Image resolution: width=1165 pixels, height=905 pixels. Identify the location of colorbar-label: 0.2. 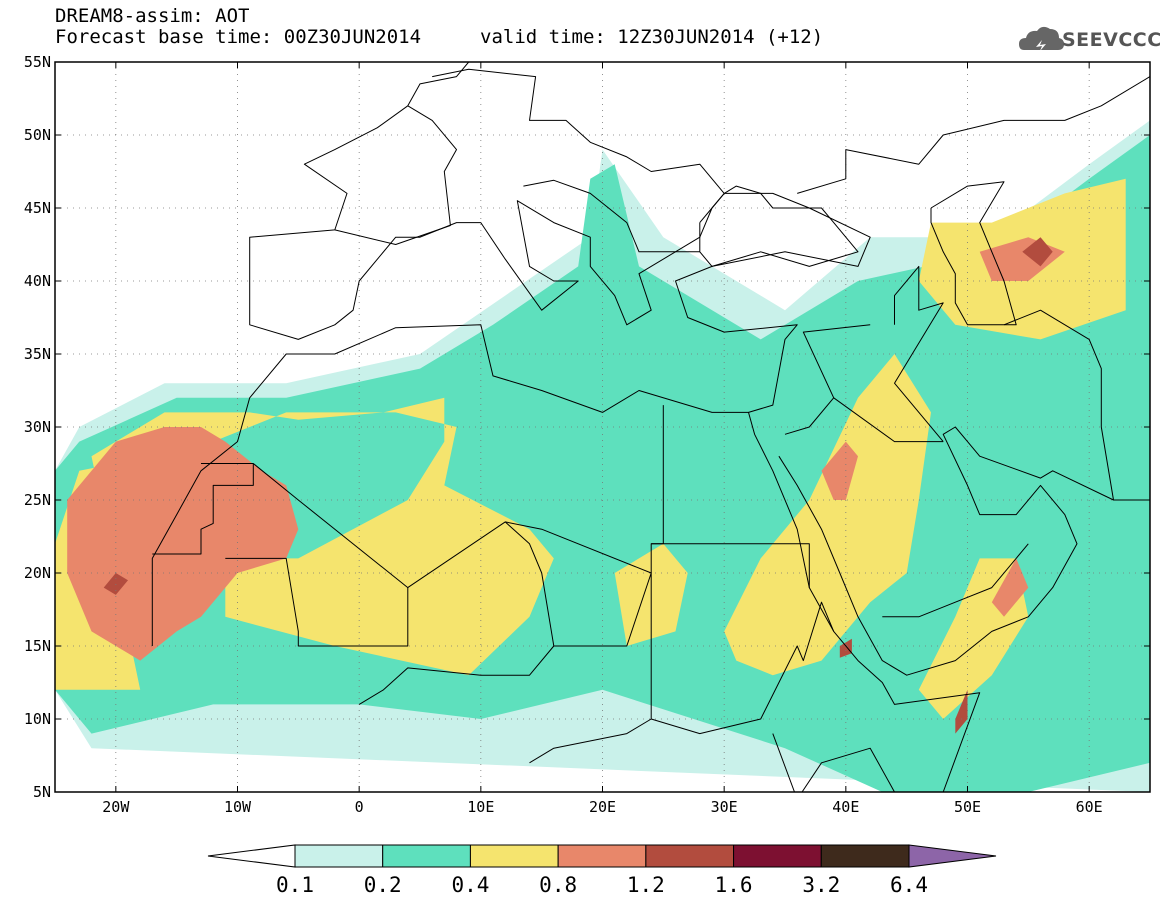
(383, 885).